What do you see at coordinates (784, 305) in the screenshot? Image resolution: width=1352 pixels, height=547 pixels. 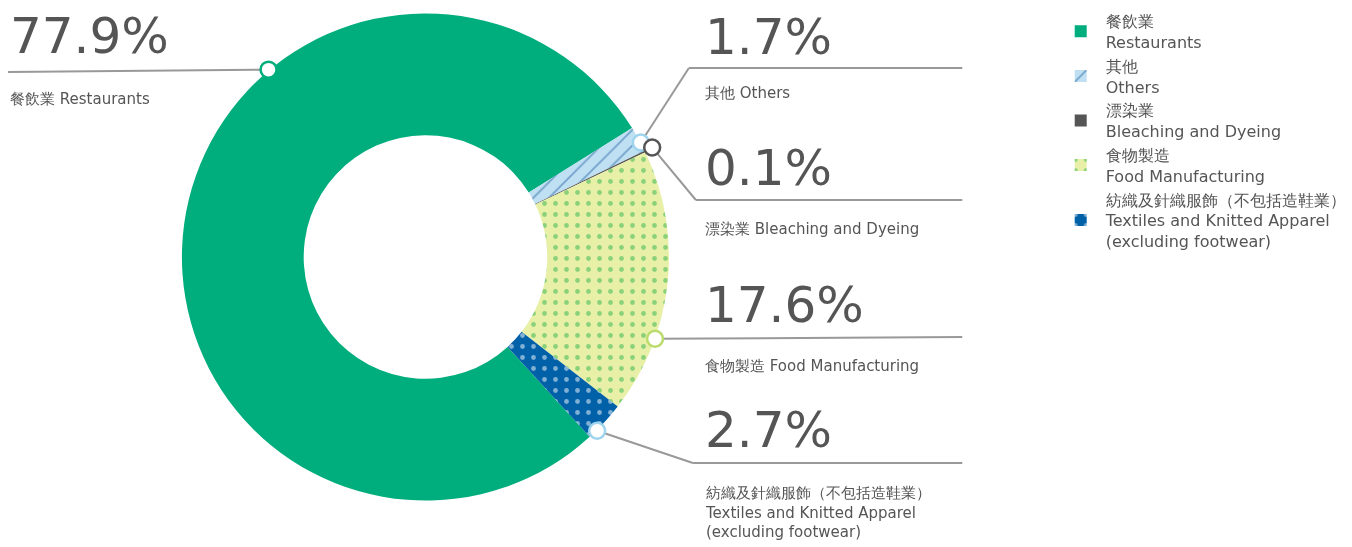 I see `data-label: 17.6%` at bounding box center [784, 305].